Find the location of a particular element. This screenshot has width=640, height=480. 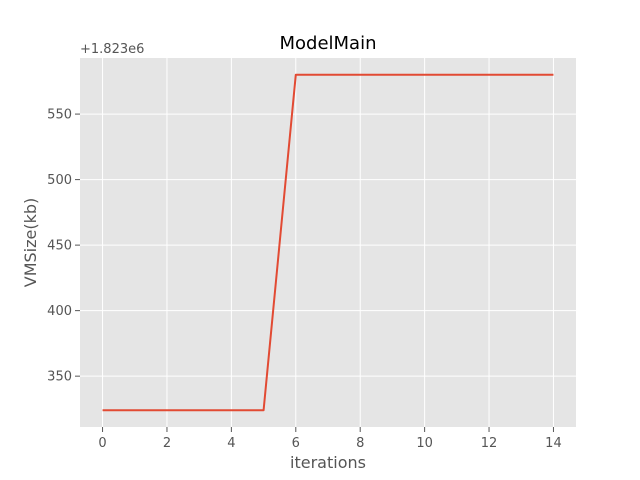

y-tick-label: 400 is located at coordinates (59, 311).